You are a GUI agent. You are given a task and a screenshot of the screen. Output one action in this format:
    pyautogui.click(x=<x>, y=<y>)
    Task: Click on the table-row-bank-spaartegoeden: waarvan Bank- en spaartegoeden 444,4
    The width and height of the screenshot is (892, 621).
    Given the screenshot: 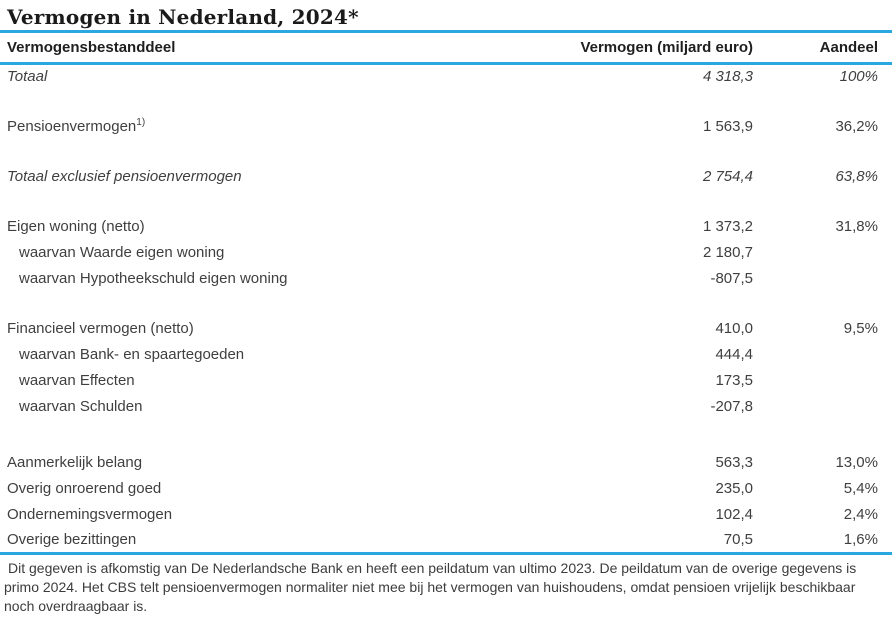 What is the action you would take?
    pyautogui.click(x=446, y=354)
    